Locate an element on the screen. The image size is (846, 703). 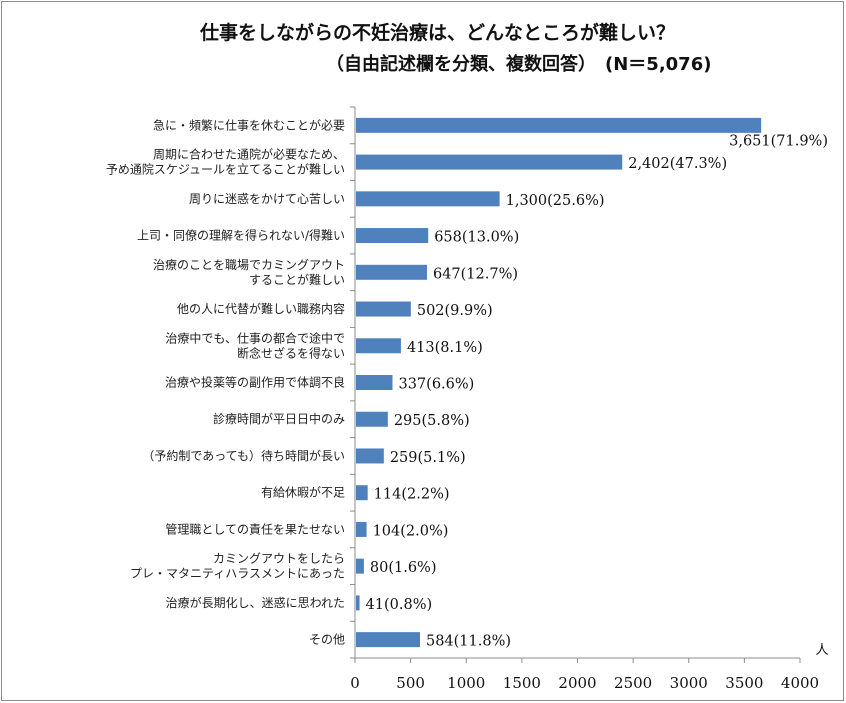
x-tick-label: 2500 is located at coordinates (633, 683).